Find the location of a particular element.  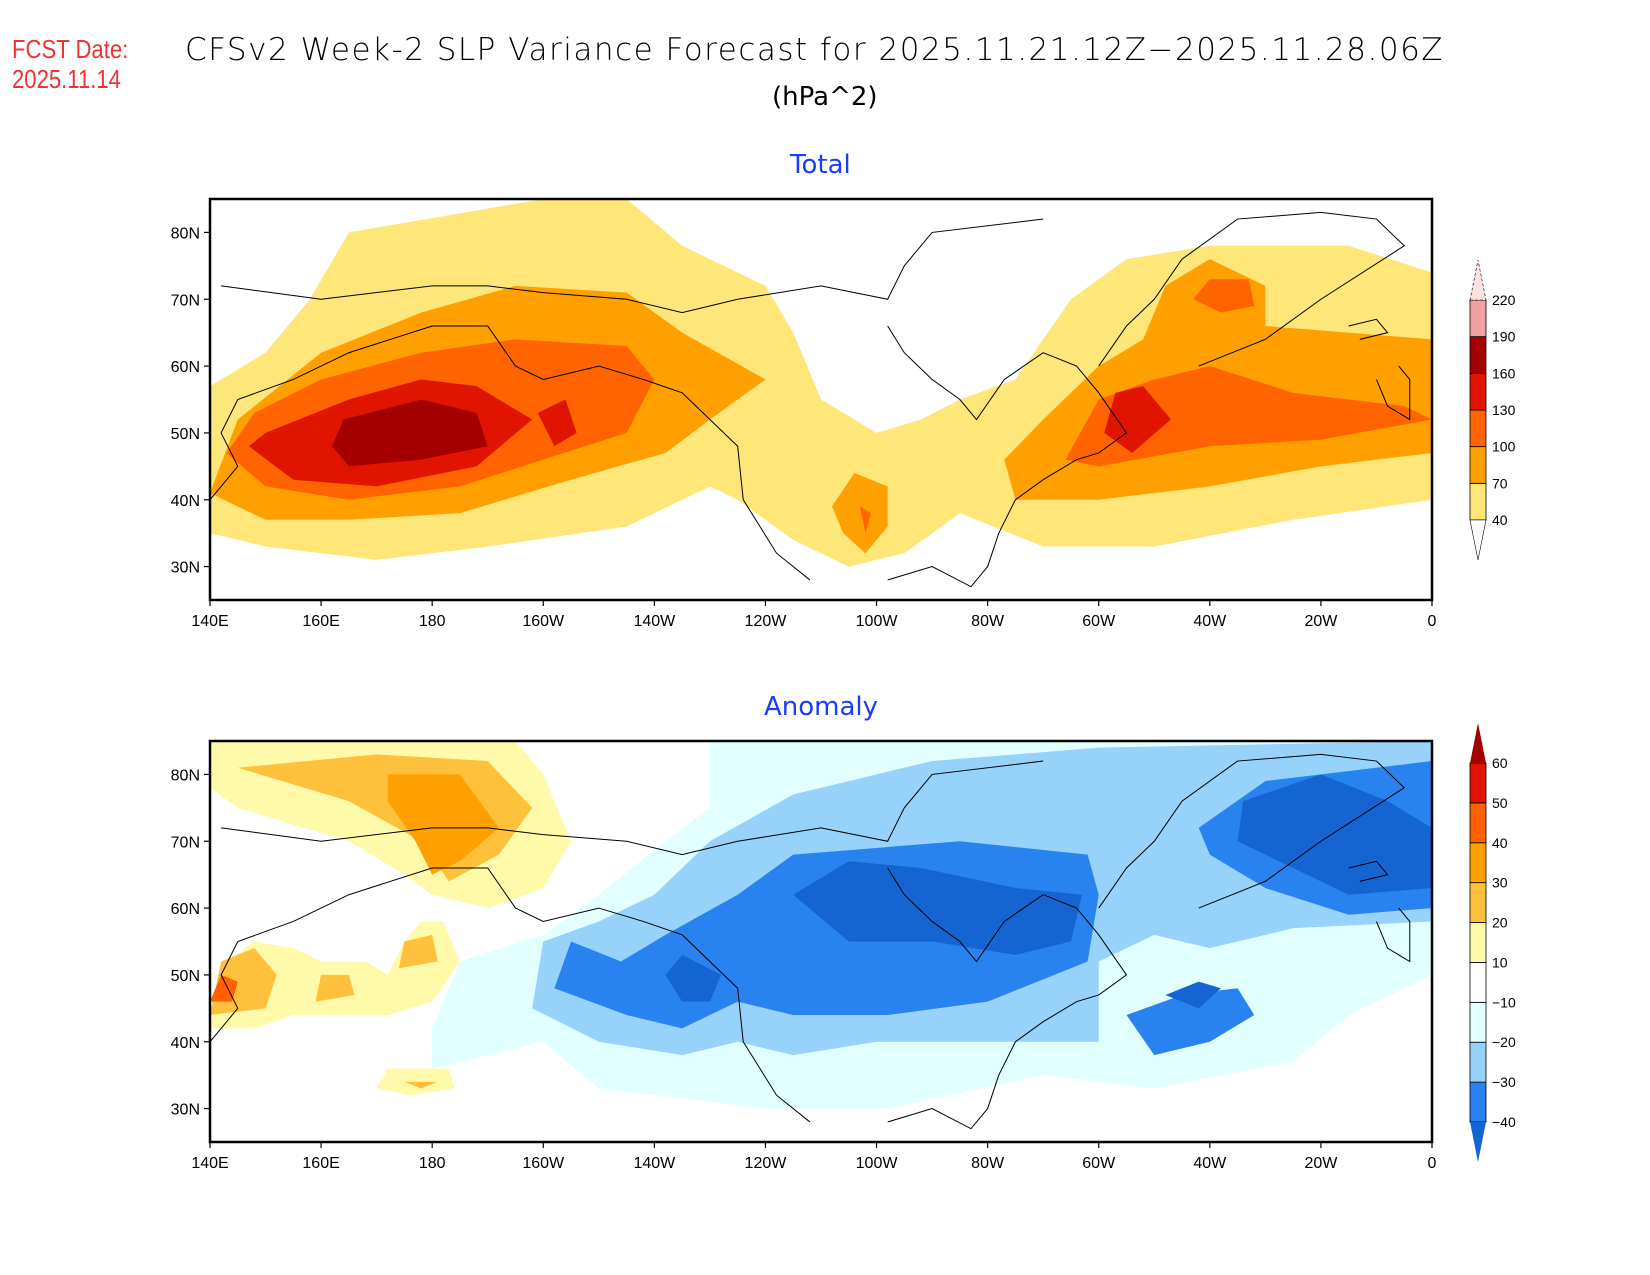

y-tick-label: 60N is located at coordinates (185, 909).